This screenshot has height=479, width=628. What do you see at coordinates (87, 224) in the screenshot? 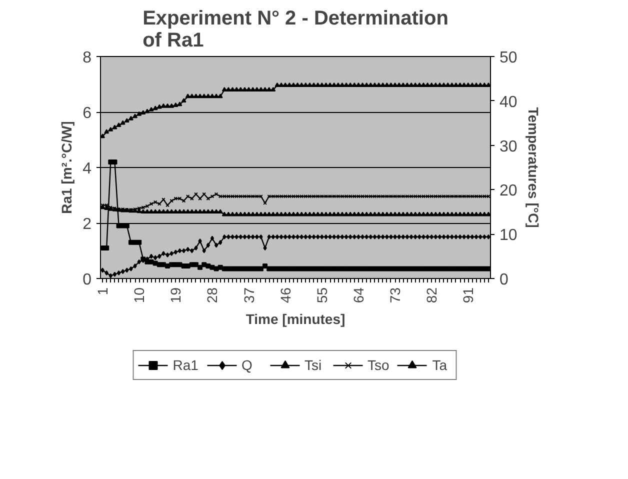
I see `y-tick-label: 2` at bounding box center [87, 224].